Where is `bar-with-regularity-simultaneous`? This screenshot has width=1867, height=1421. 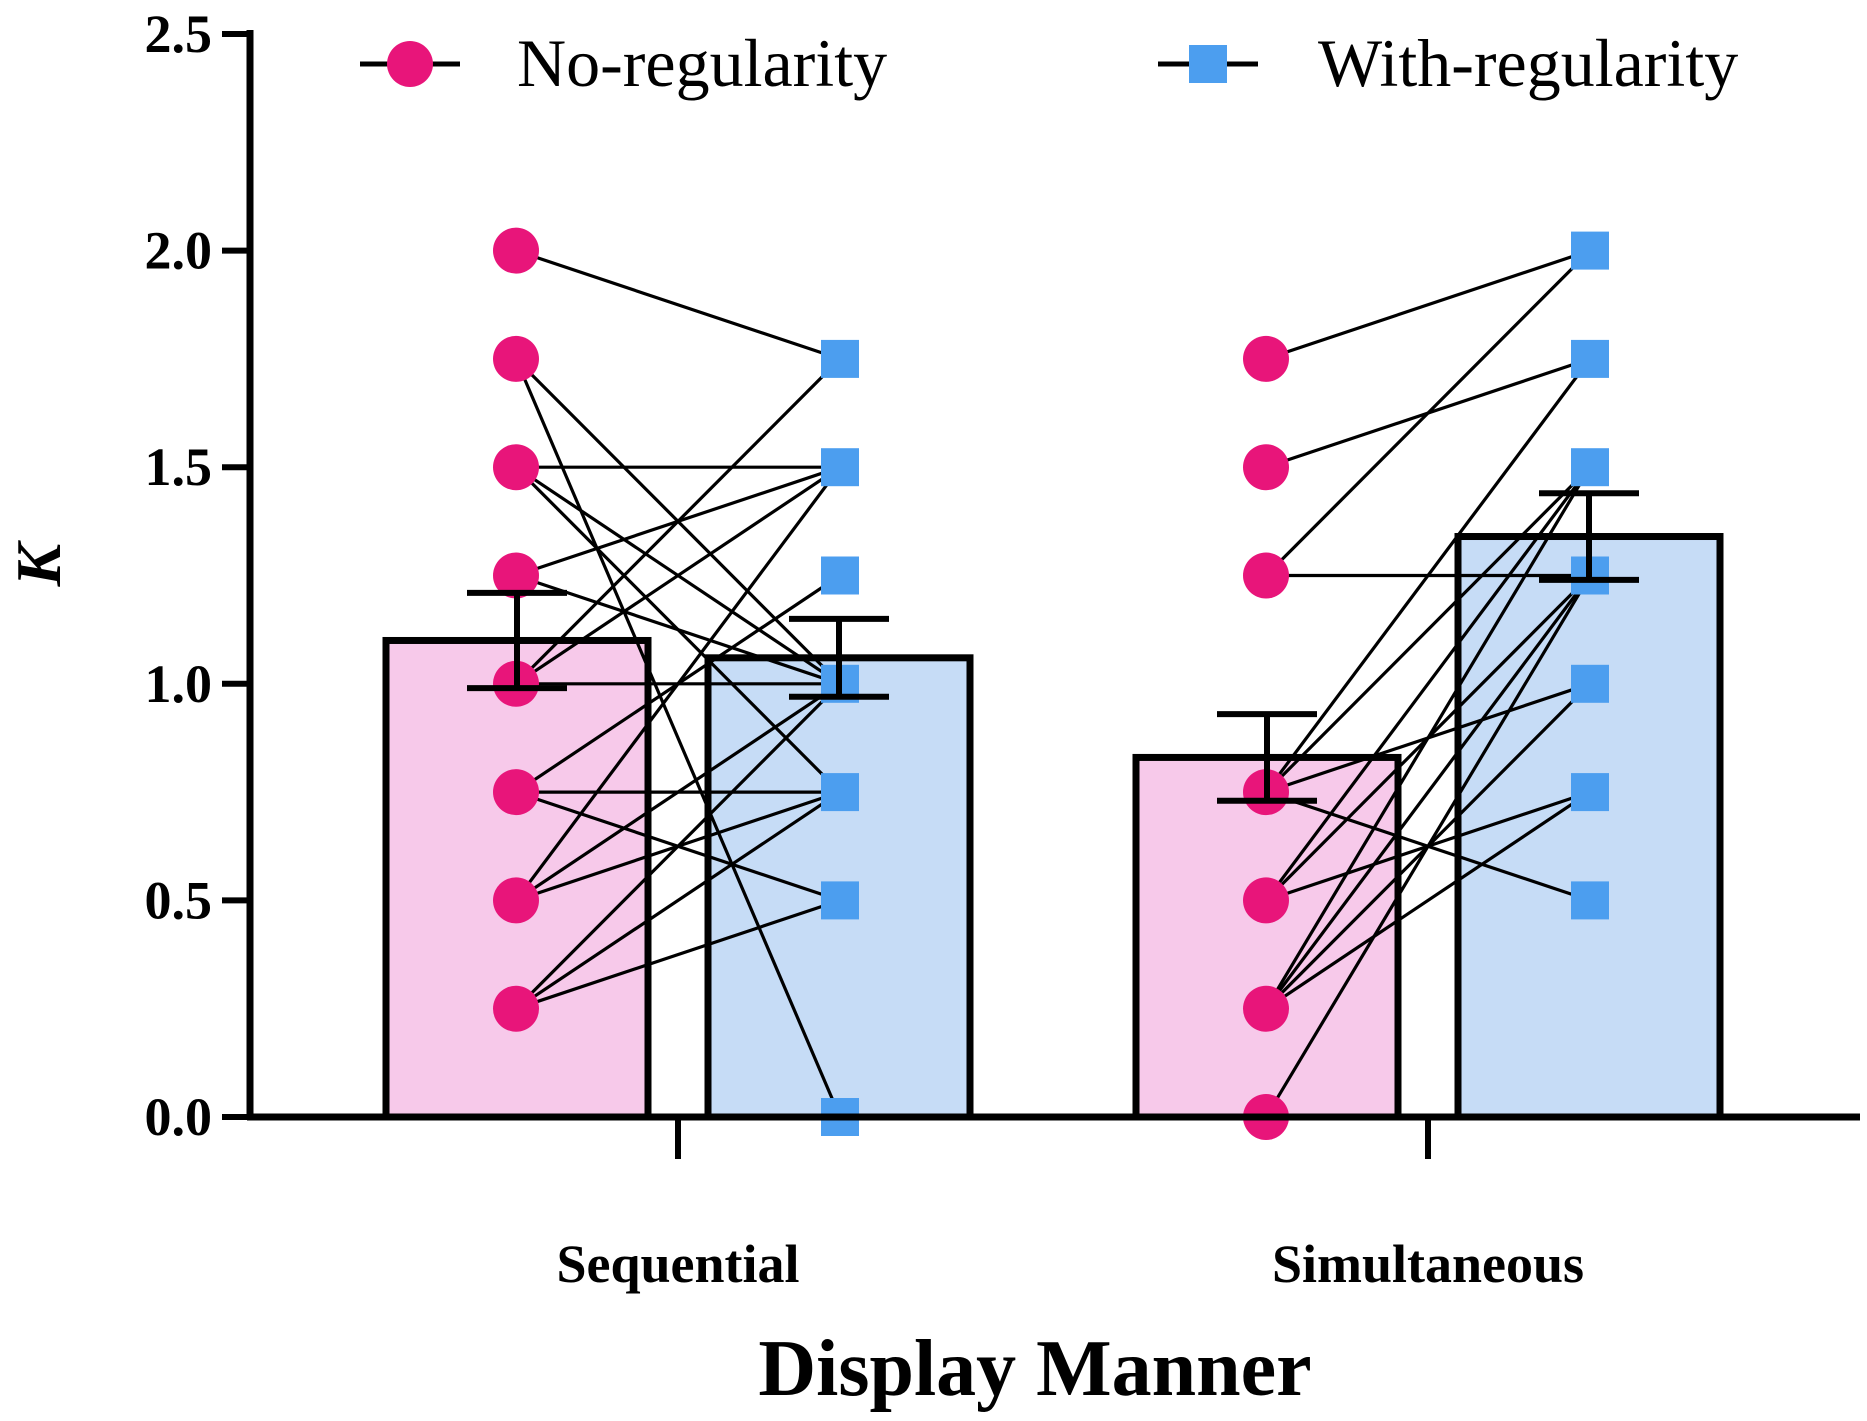
bar-with-regularity-simultaneous is located at coordinates (1589, 827).